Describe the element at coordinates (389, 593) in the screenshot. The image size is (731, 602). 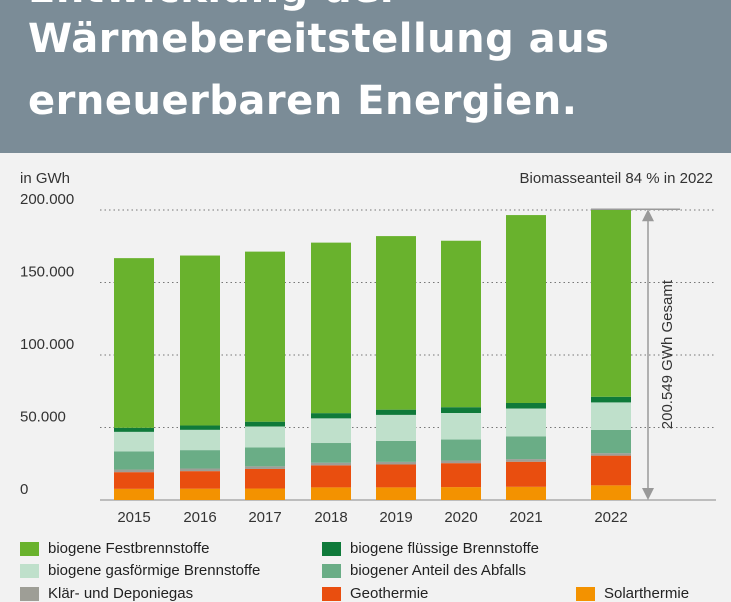
I see `legend-label: Geothermie` at that location.